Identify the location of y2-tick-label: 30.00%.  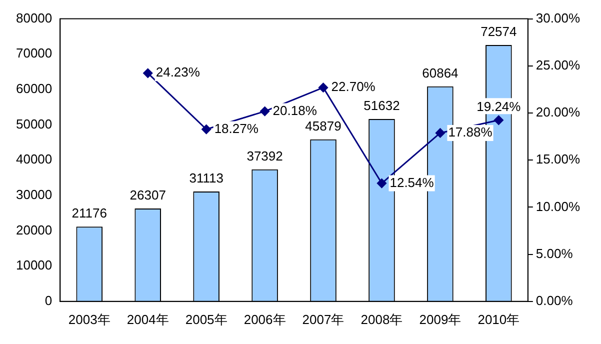
(558, 18).